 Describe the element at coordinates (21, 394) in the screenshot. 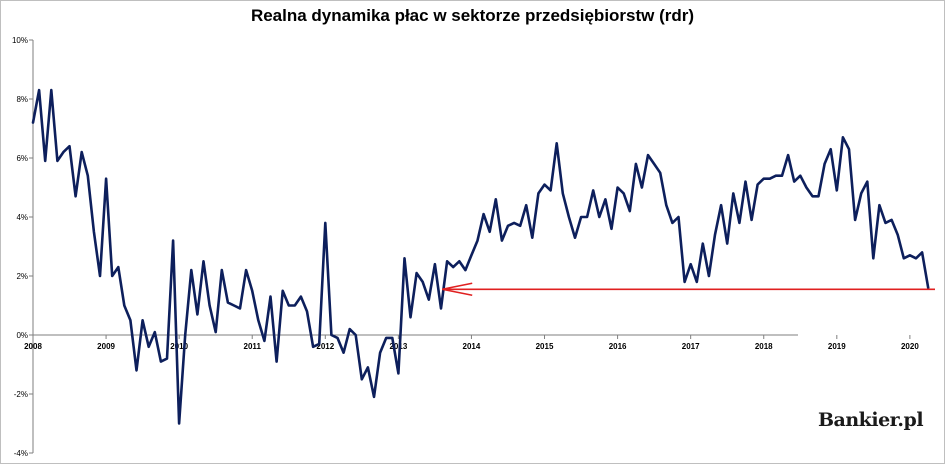

I see `y-tick-label: -2%` at that location.